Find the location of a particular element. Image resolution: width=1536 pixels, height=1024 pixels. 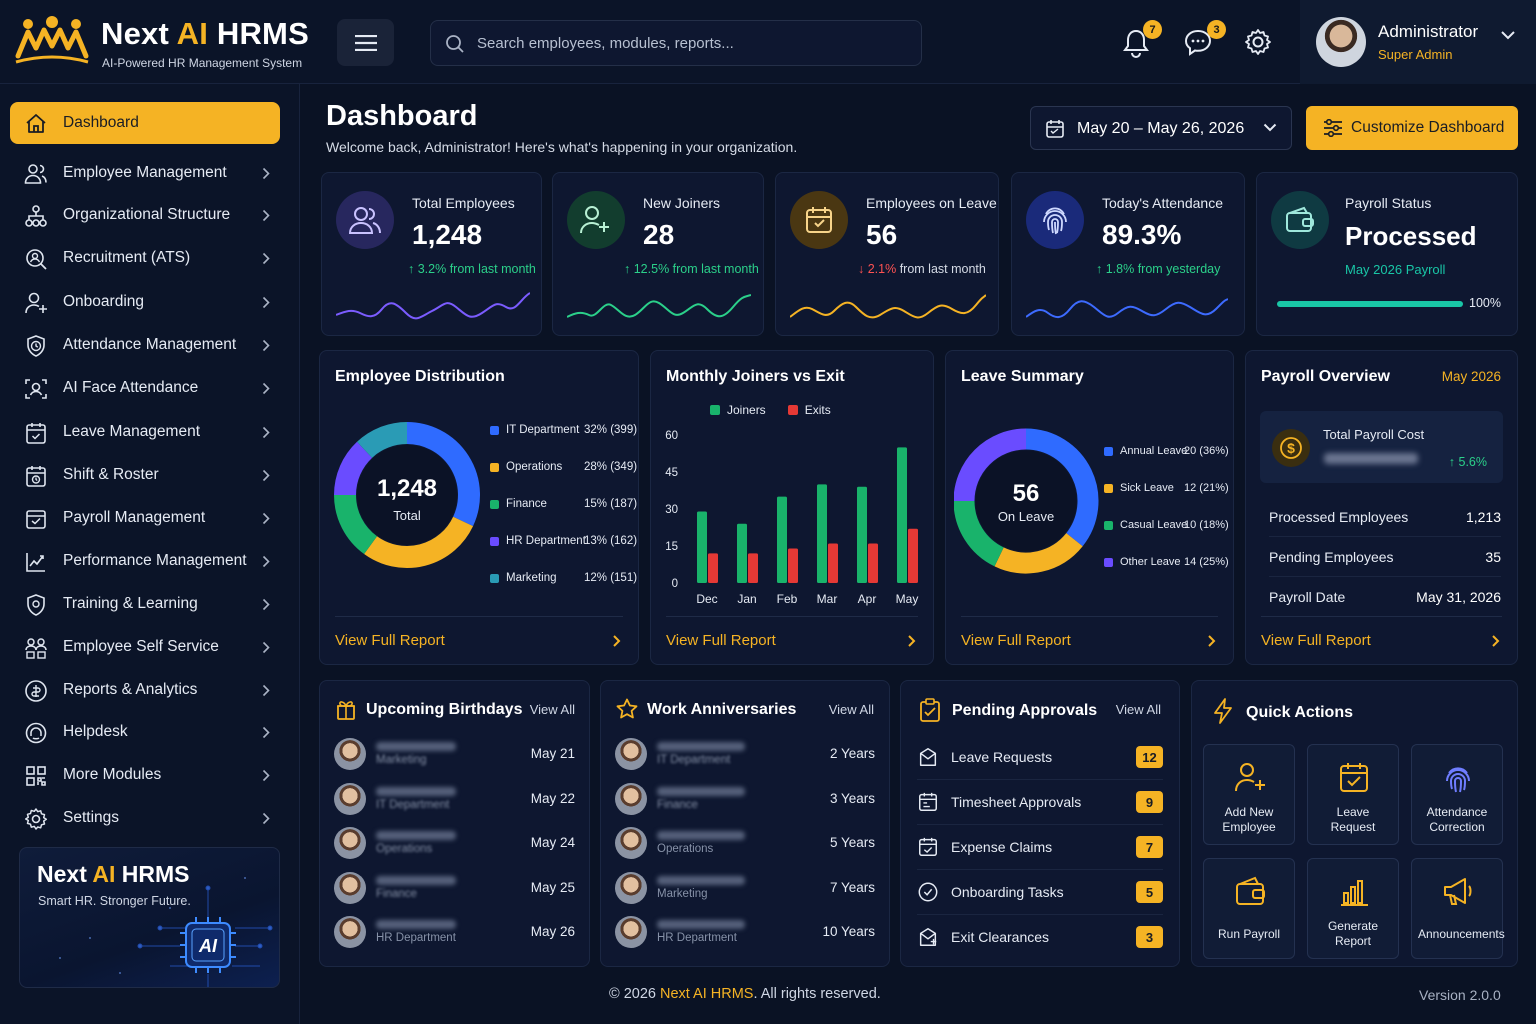

approval-item: Timesheet Approvals 9 is located at coordinates (1040, 803).